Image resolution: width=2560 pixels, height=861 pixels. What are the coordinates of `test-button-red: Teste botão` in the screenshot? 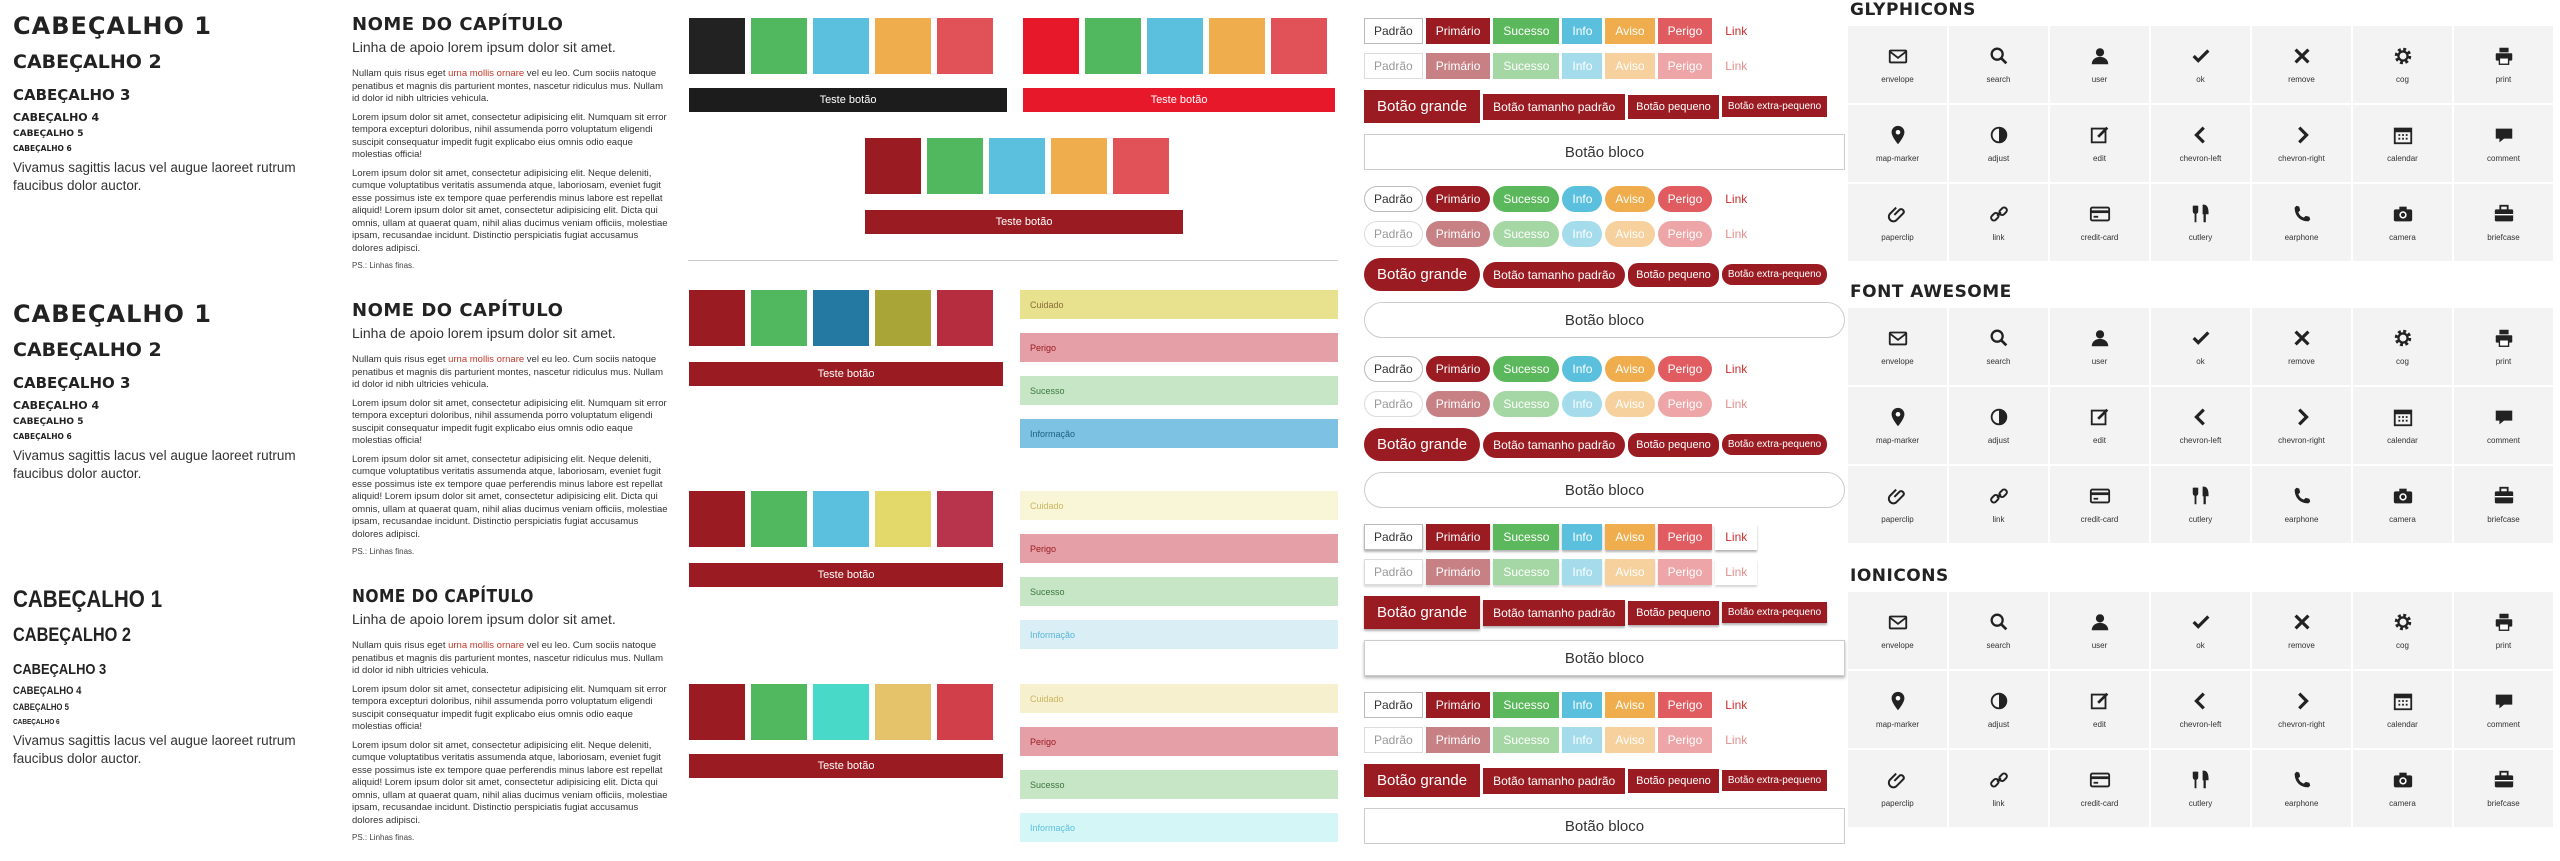 It's located at (1179, 100).